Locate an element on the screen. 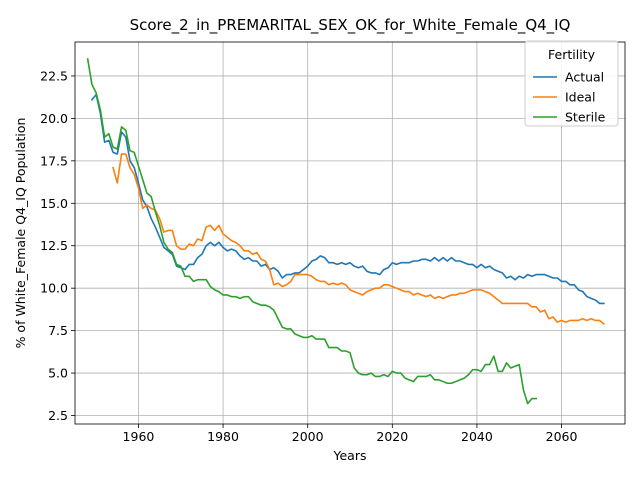 The height and width of the screenshot is (480, 640). x-tick-label: 2060 is located at coordinates (562, 436).